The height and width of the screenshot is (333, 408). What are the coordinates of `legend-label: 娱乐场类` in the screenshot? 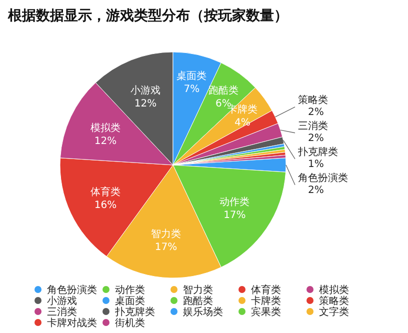 It's located at (203, 312).